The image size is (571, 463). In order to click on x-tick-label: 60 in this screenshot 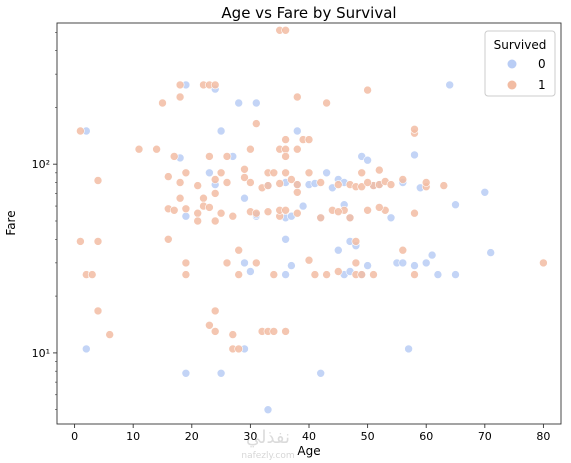, I will do `click(426, 436)`.